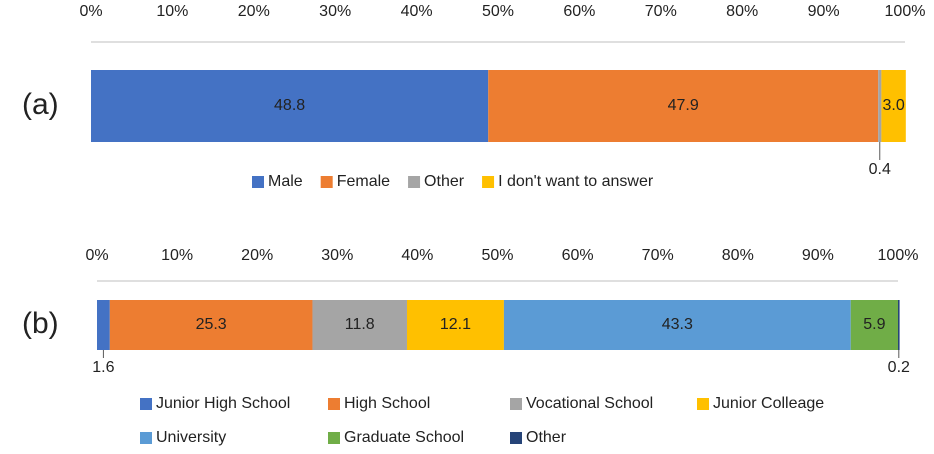 The width and height of the screenshot is (934, 454). Describe the element at coordinates (768, 403) in the screenshot. I see `legend-label: Junior Colleage` at that location.